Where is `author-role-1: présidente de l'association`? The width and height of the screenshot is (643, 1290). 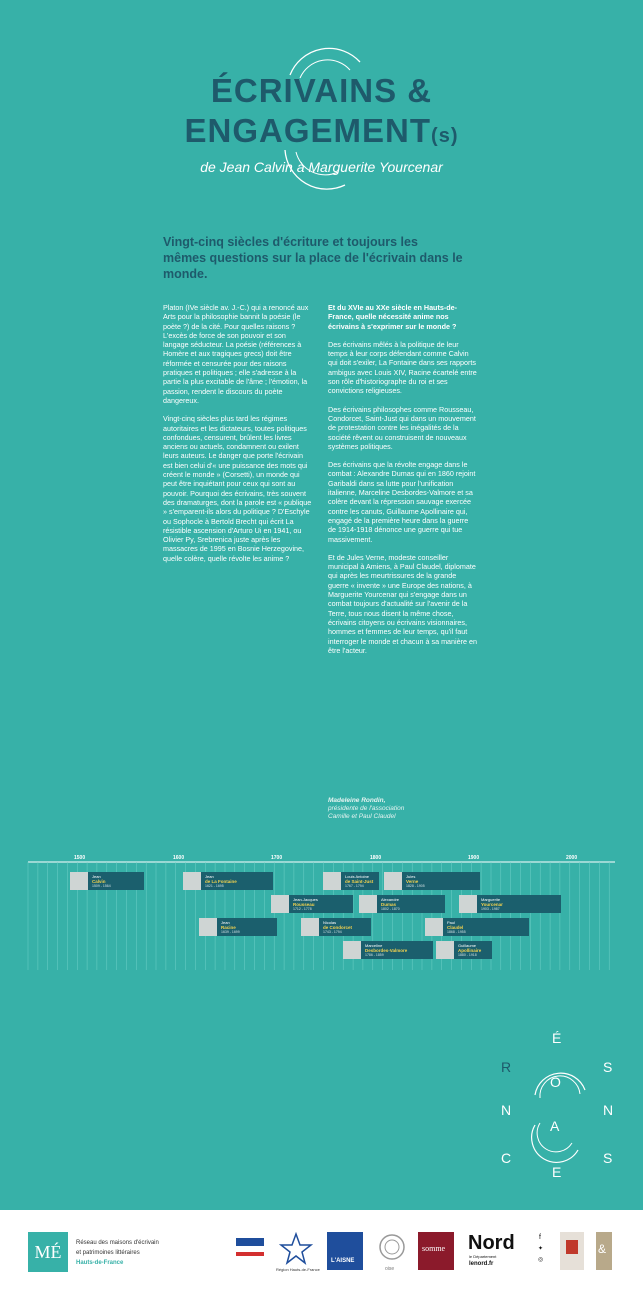
author-role-1: présidente de l'association is located at coordinates (366, 808).